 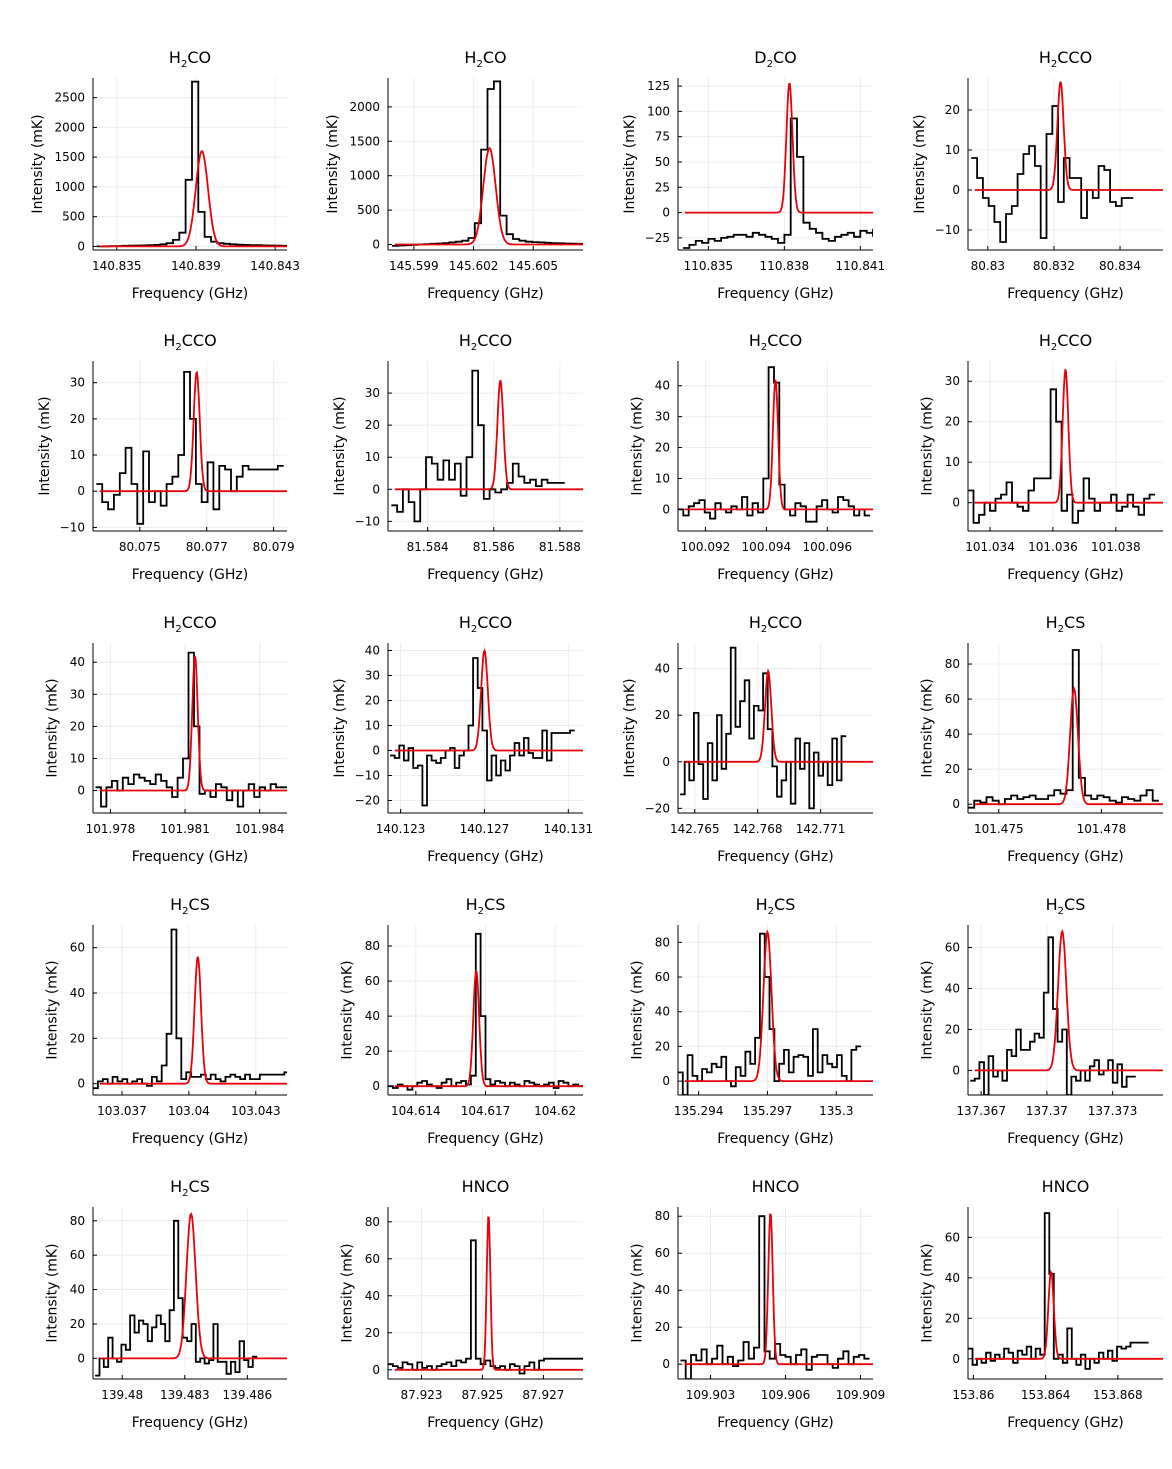 I want to click on x-tick-label: 104.62, so click(x=555, y=1111).